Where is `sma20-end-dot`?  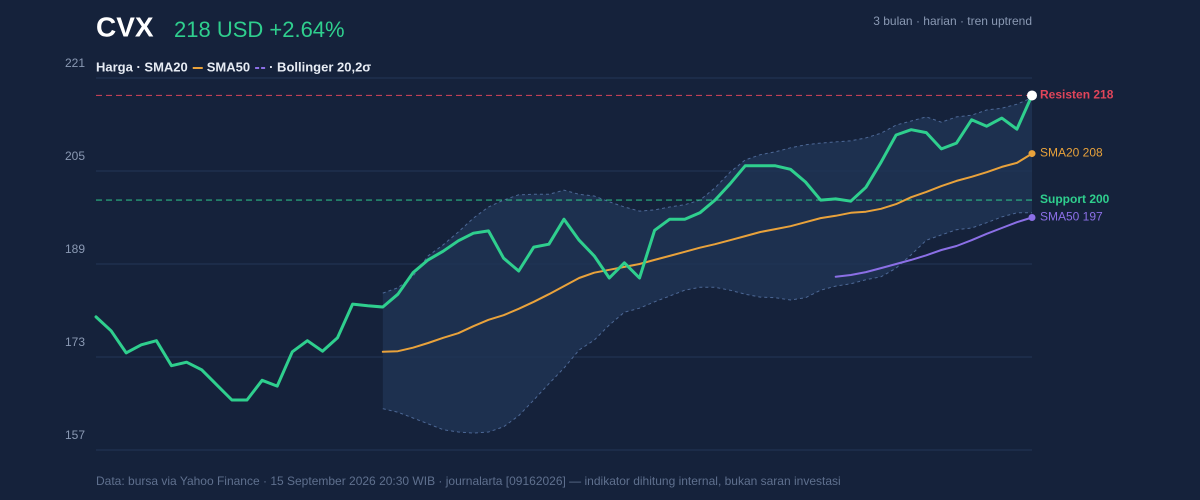
sma20-end-dot is located at coordinates (1032, 154).